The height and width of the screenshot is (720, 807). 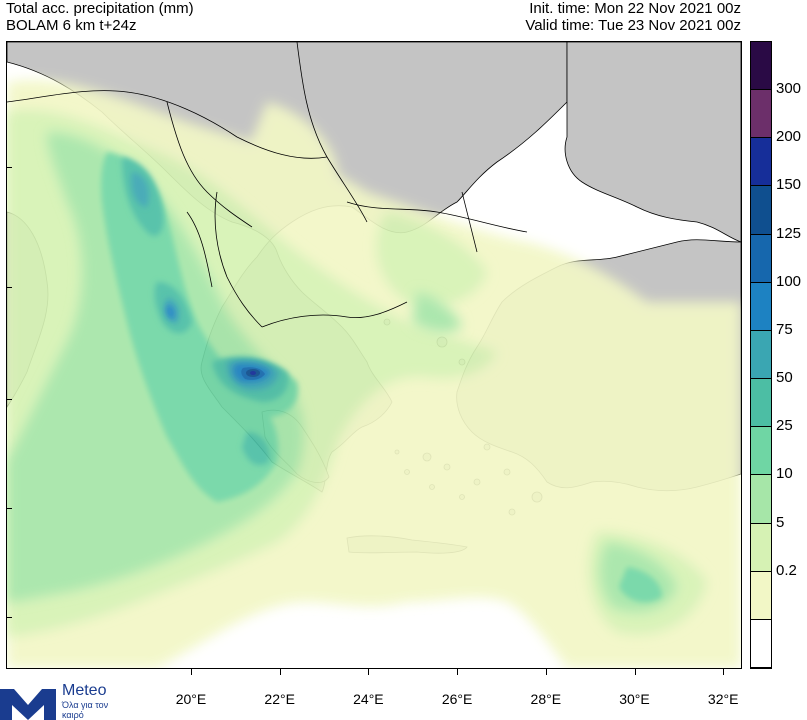 What do you see at coordinates (100, 8) in the screenshot?
I see `map-title: Total acc. precipitation (mm)` at bounding box center [100, 8].